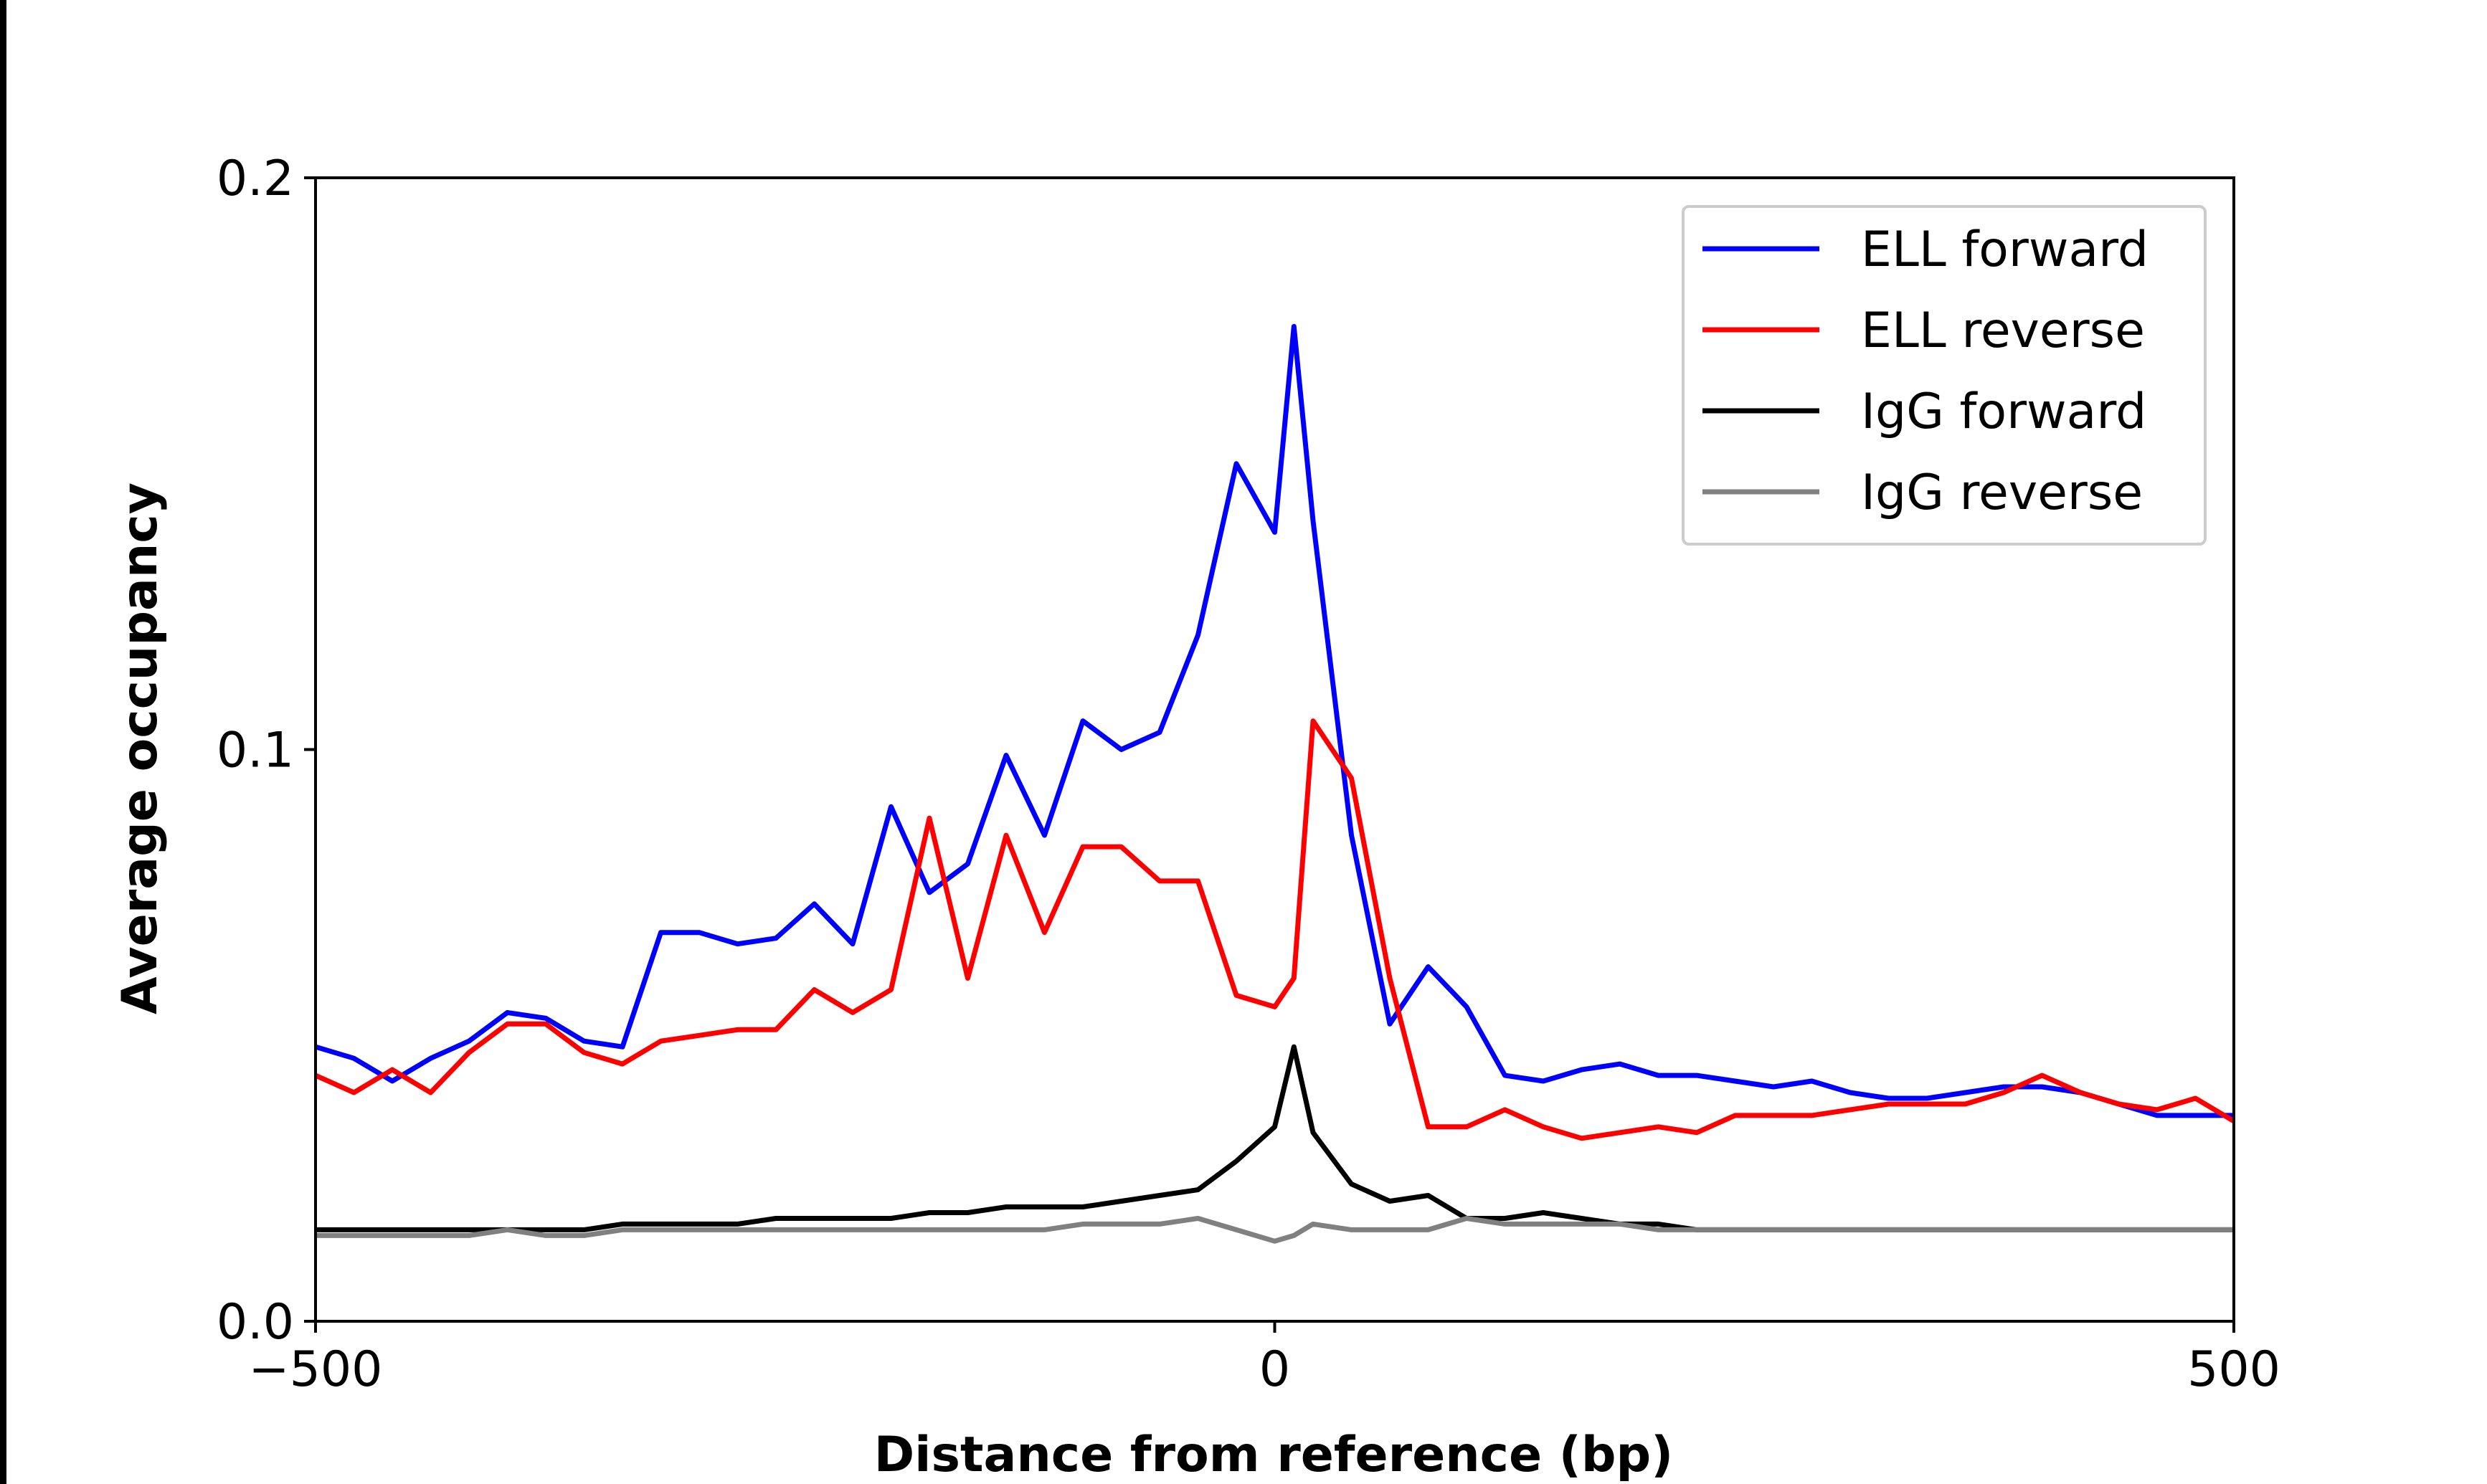 This screenshot has height=1484, width=2487. I want to click on legend-box, so click(1945, 375).